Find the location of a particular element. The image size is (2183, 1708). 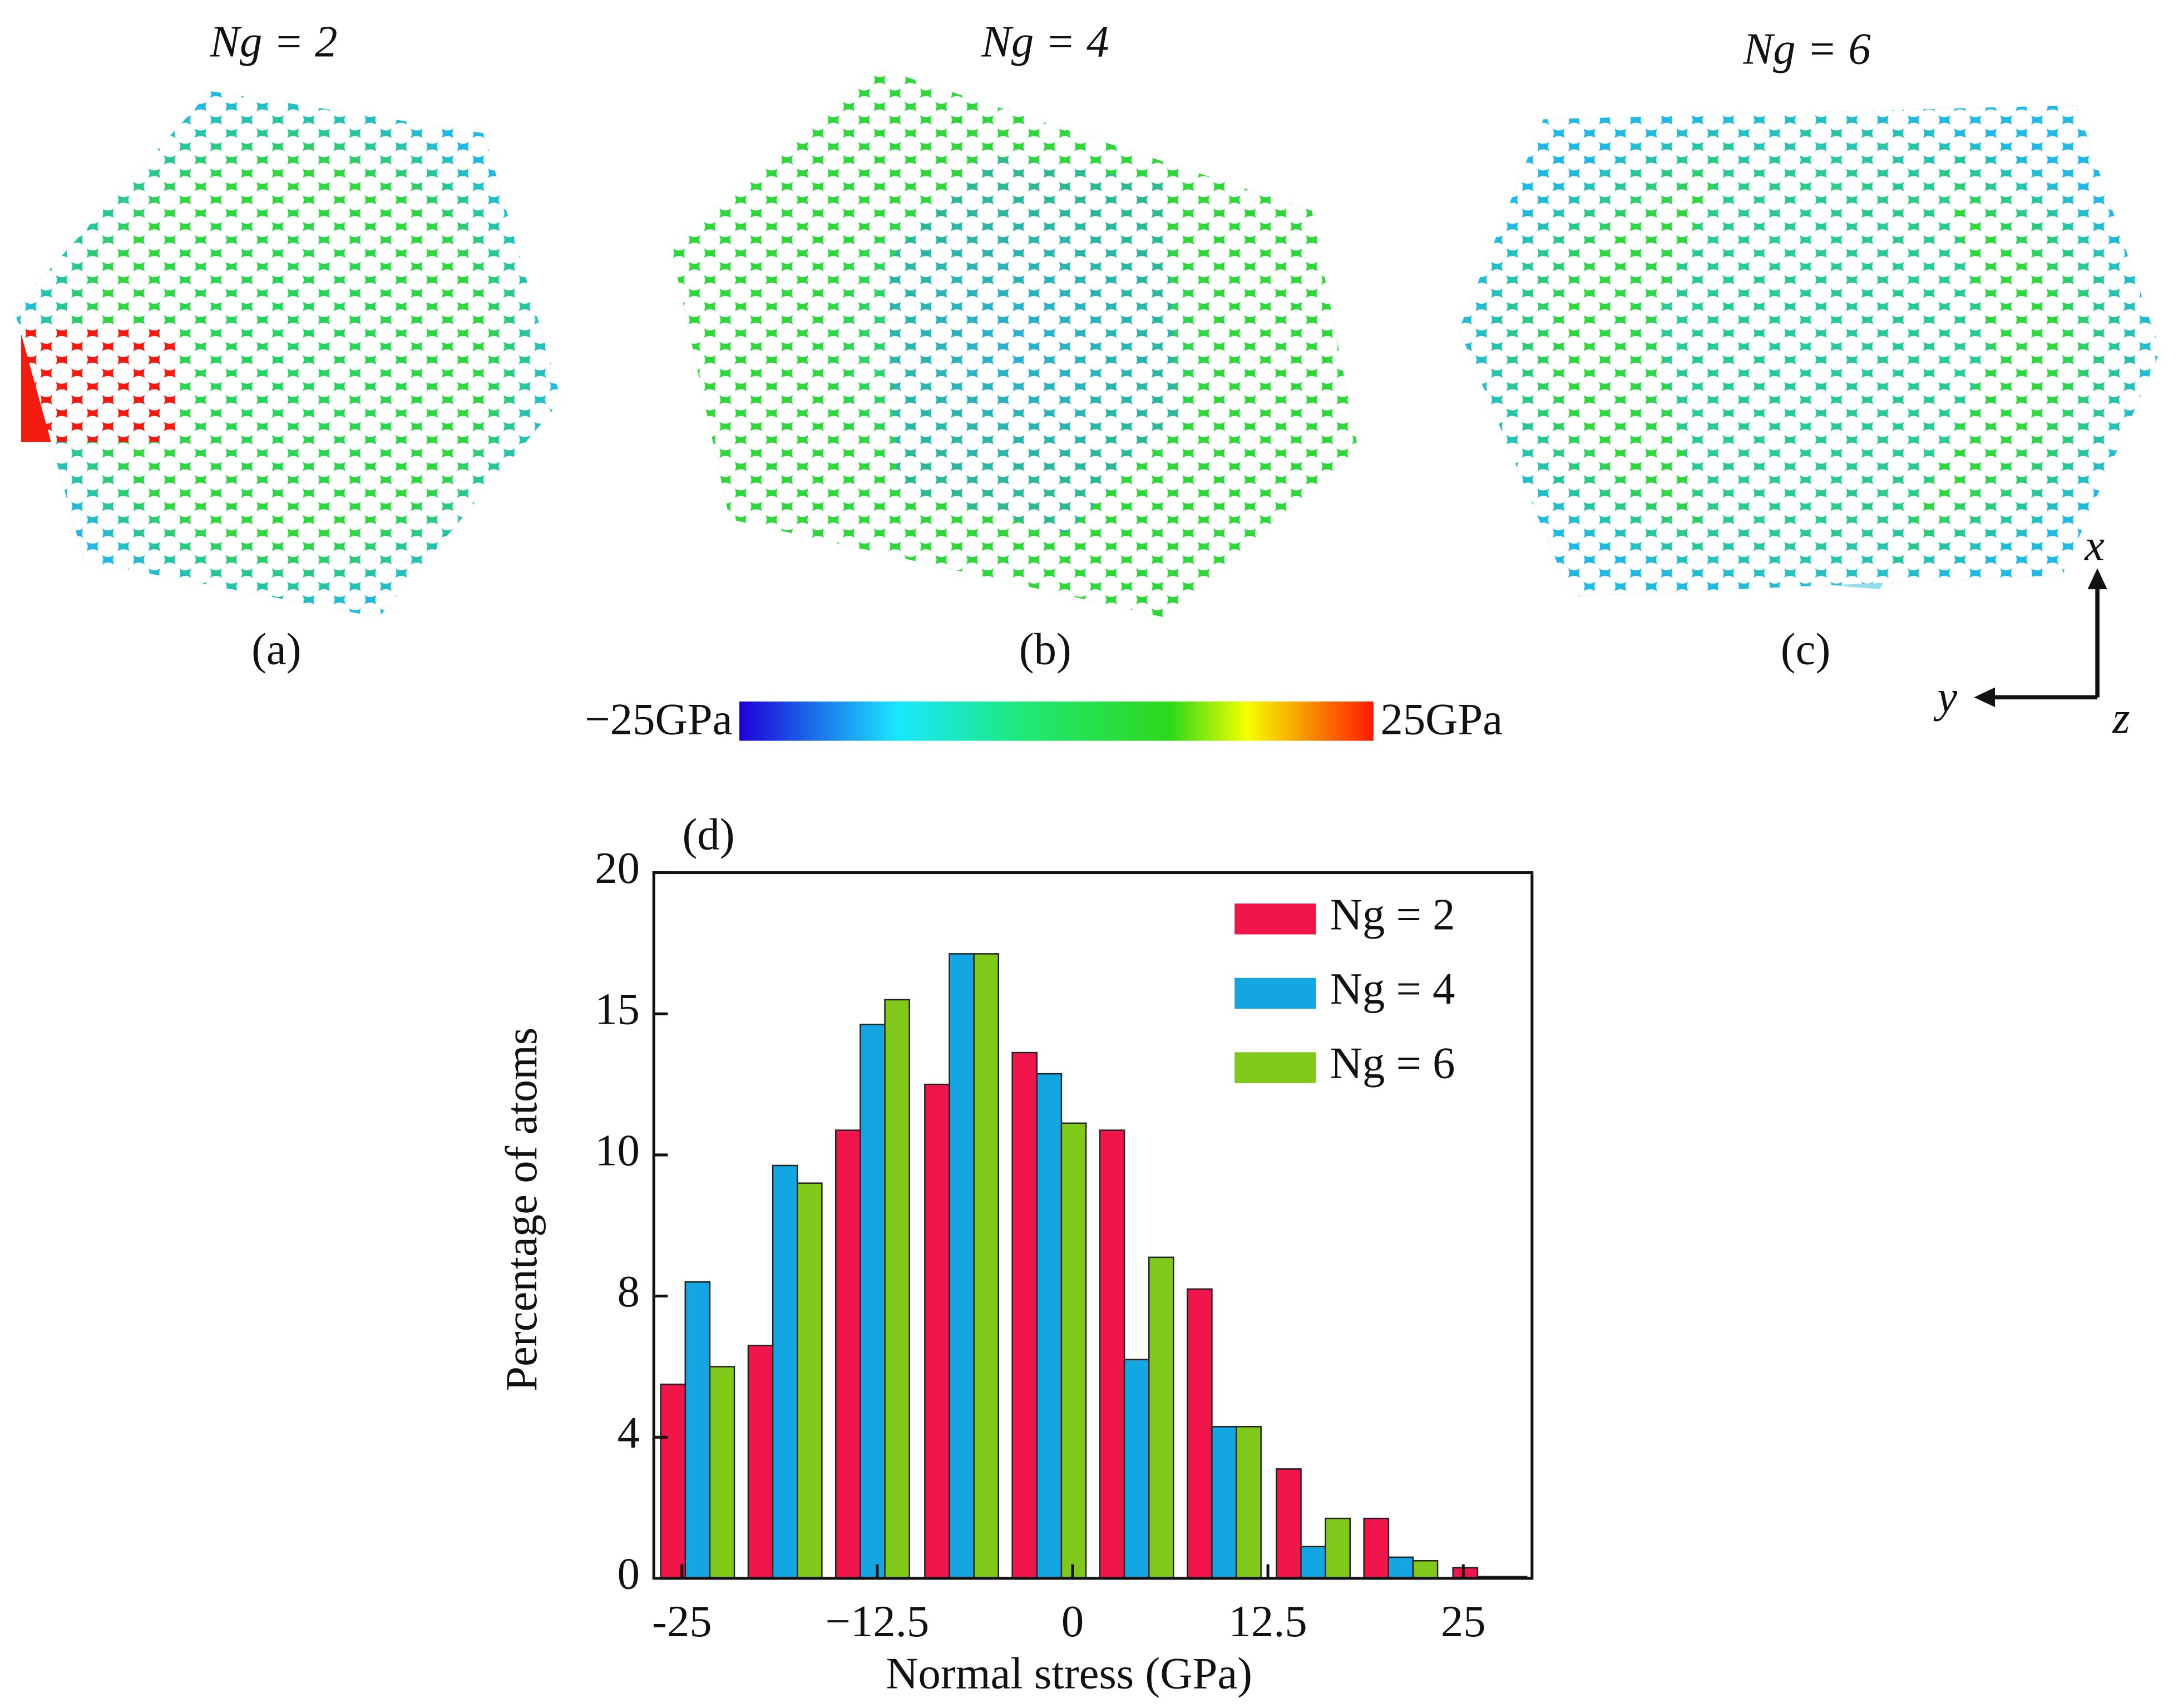

stress-map-b-holes is located at coordinates (1014, 342).